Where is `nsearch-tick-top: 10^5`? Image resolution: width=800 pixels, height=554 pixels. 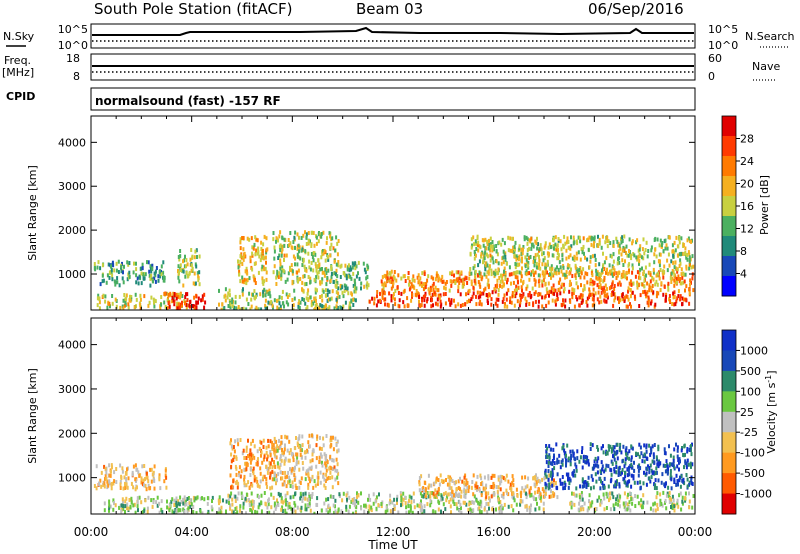 nsearch-tick-top: 10^5 is located at coordinates (723, 29).